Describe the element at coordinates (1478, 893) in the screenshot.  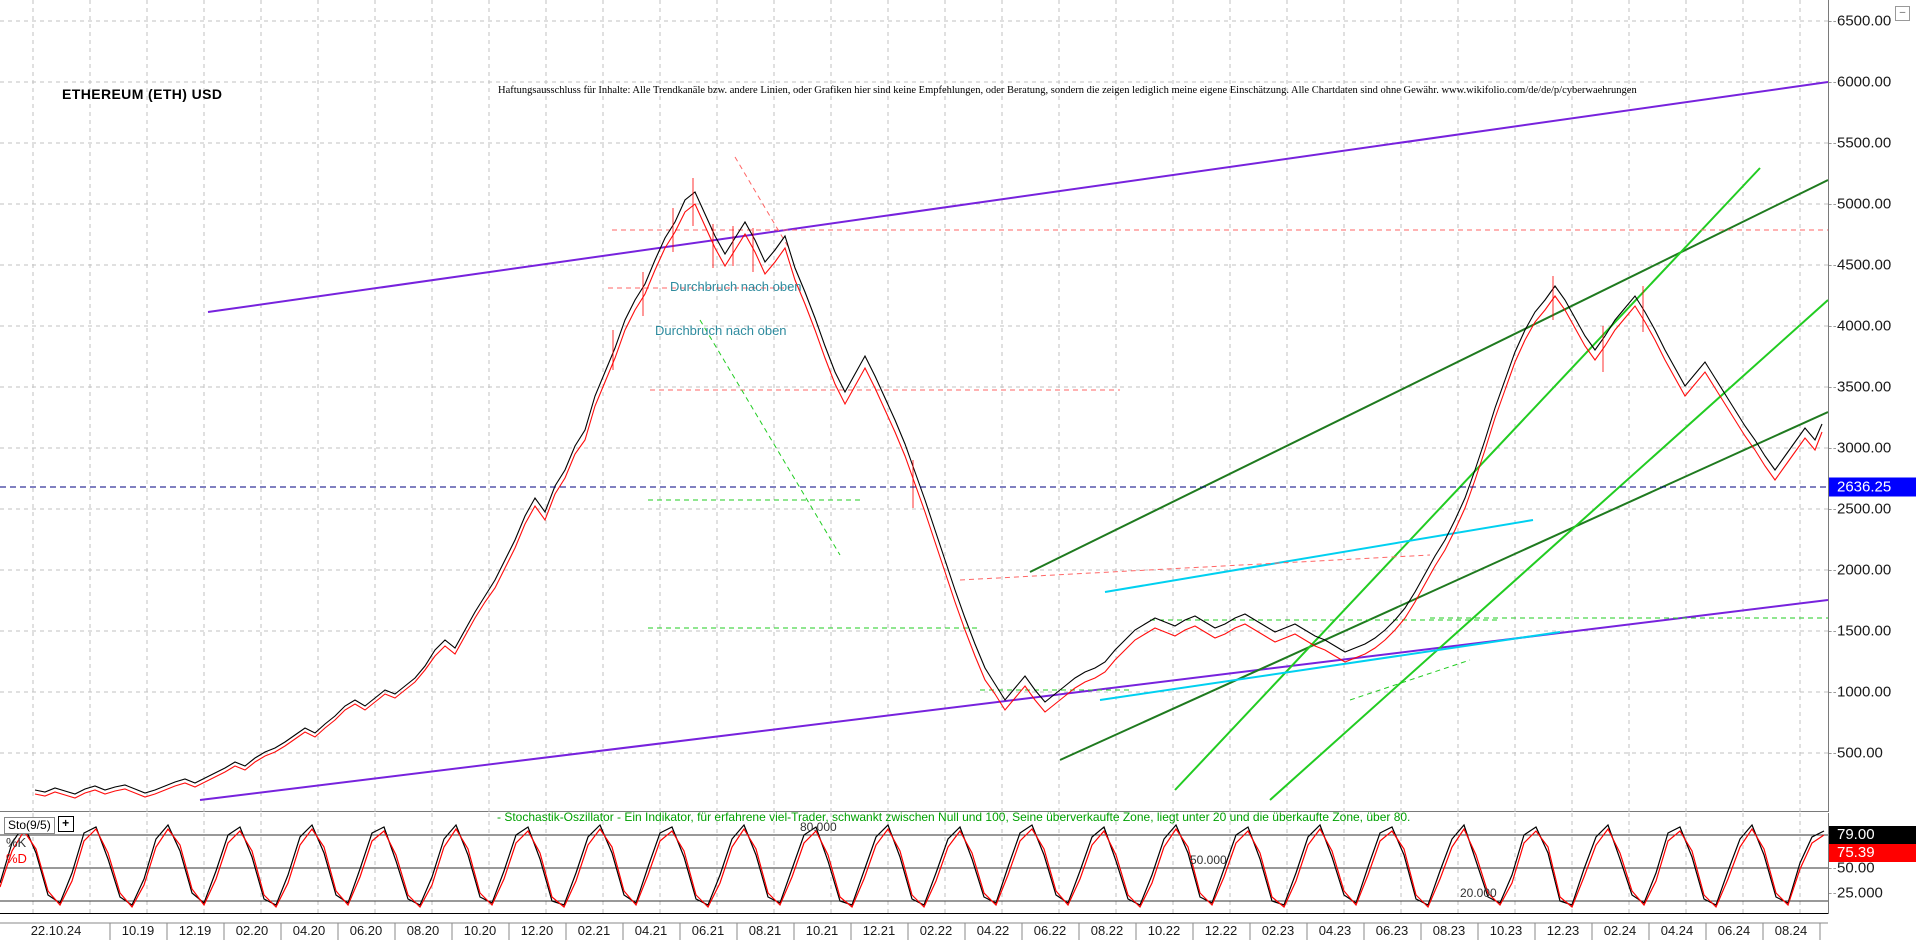
I see `sto-label-20: 20.000` at that location.